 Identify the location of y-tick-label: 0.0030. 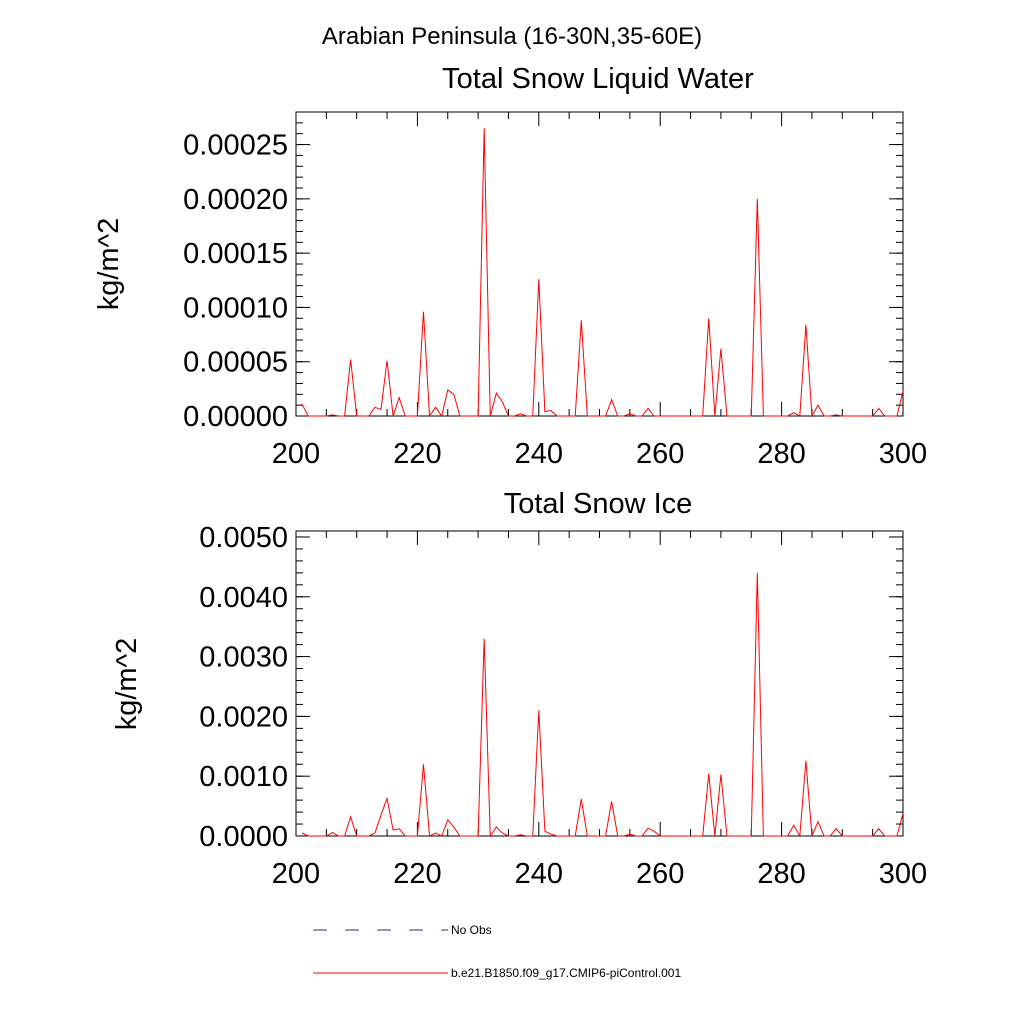
(243, 658).